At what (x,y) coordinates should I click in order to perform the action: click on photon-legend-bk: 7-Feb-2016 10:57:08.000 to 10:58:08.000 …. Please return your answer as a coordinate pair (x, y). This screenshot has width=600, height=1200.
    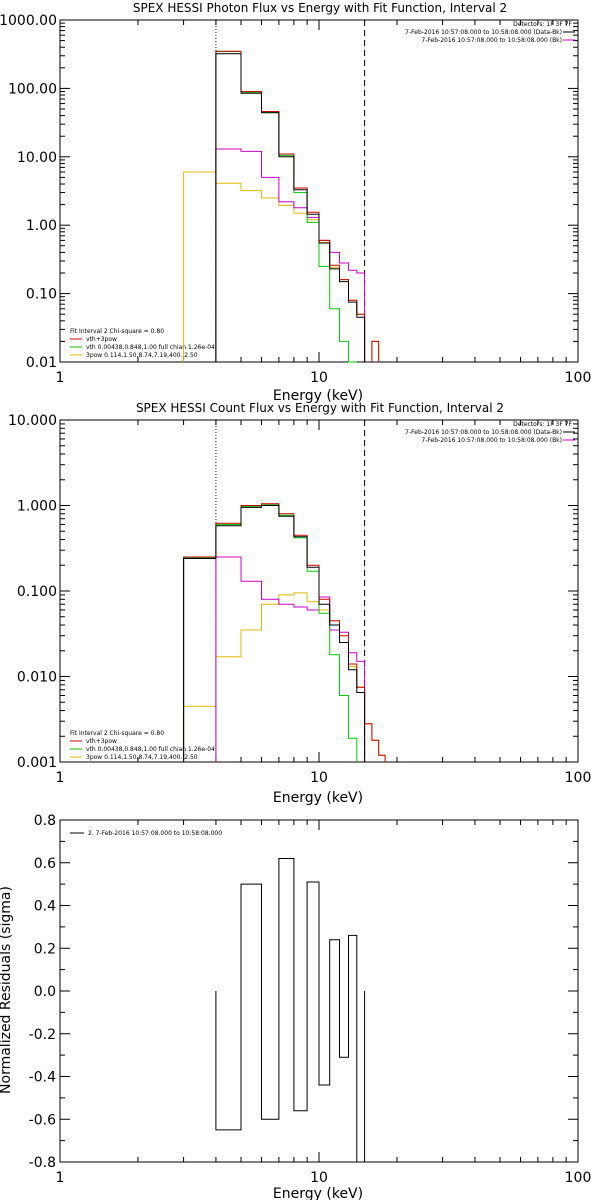
    Looking at the image, I should click on (491, 40).